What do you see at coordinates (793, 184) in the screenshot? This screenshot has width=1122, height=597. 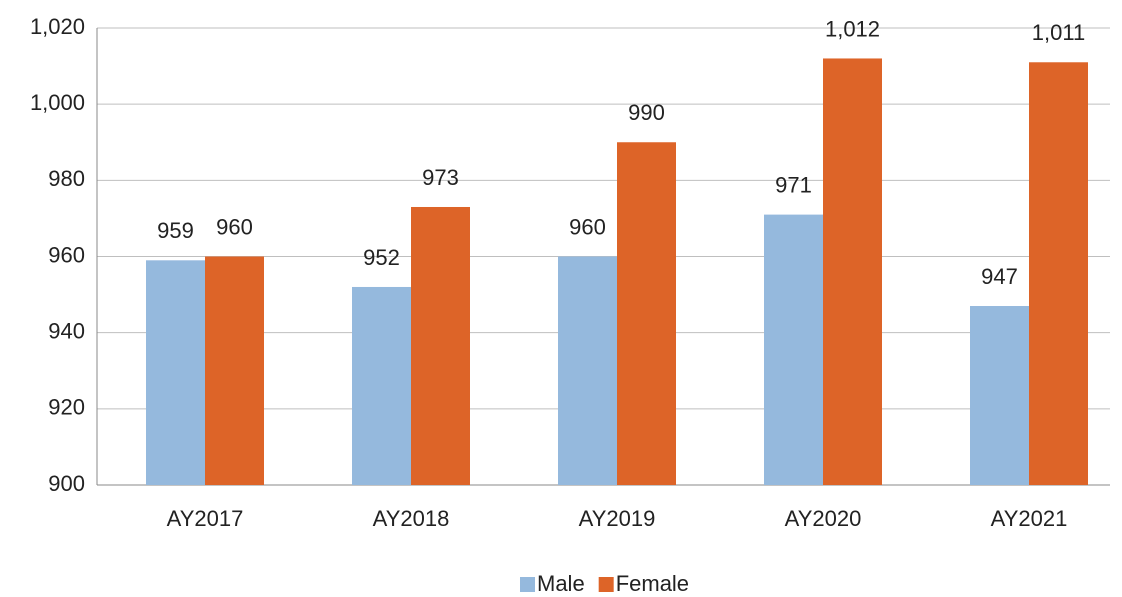 I see `data-label: 971` at bounding box center [793, 184].